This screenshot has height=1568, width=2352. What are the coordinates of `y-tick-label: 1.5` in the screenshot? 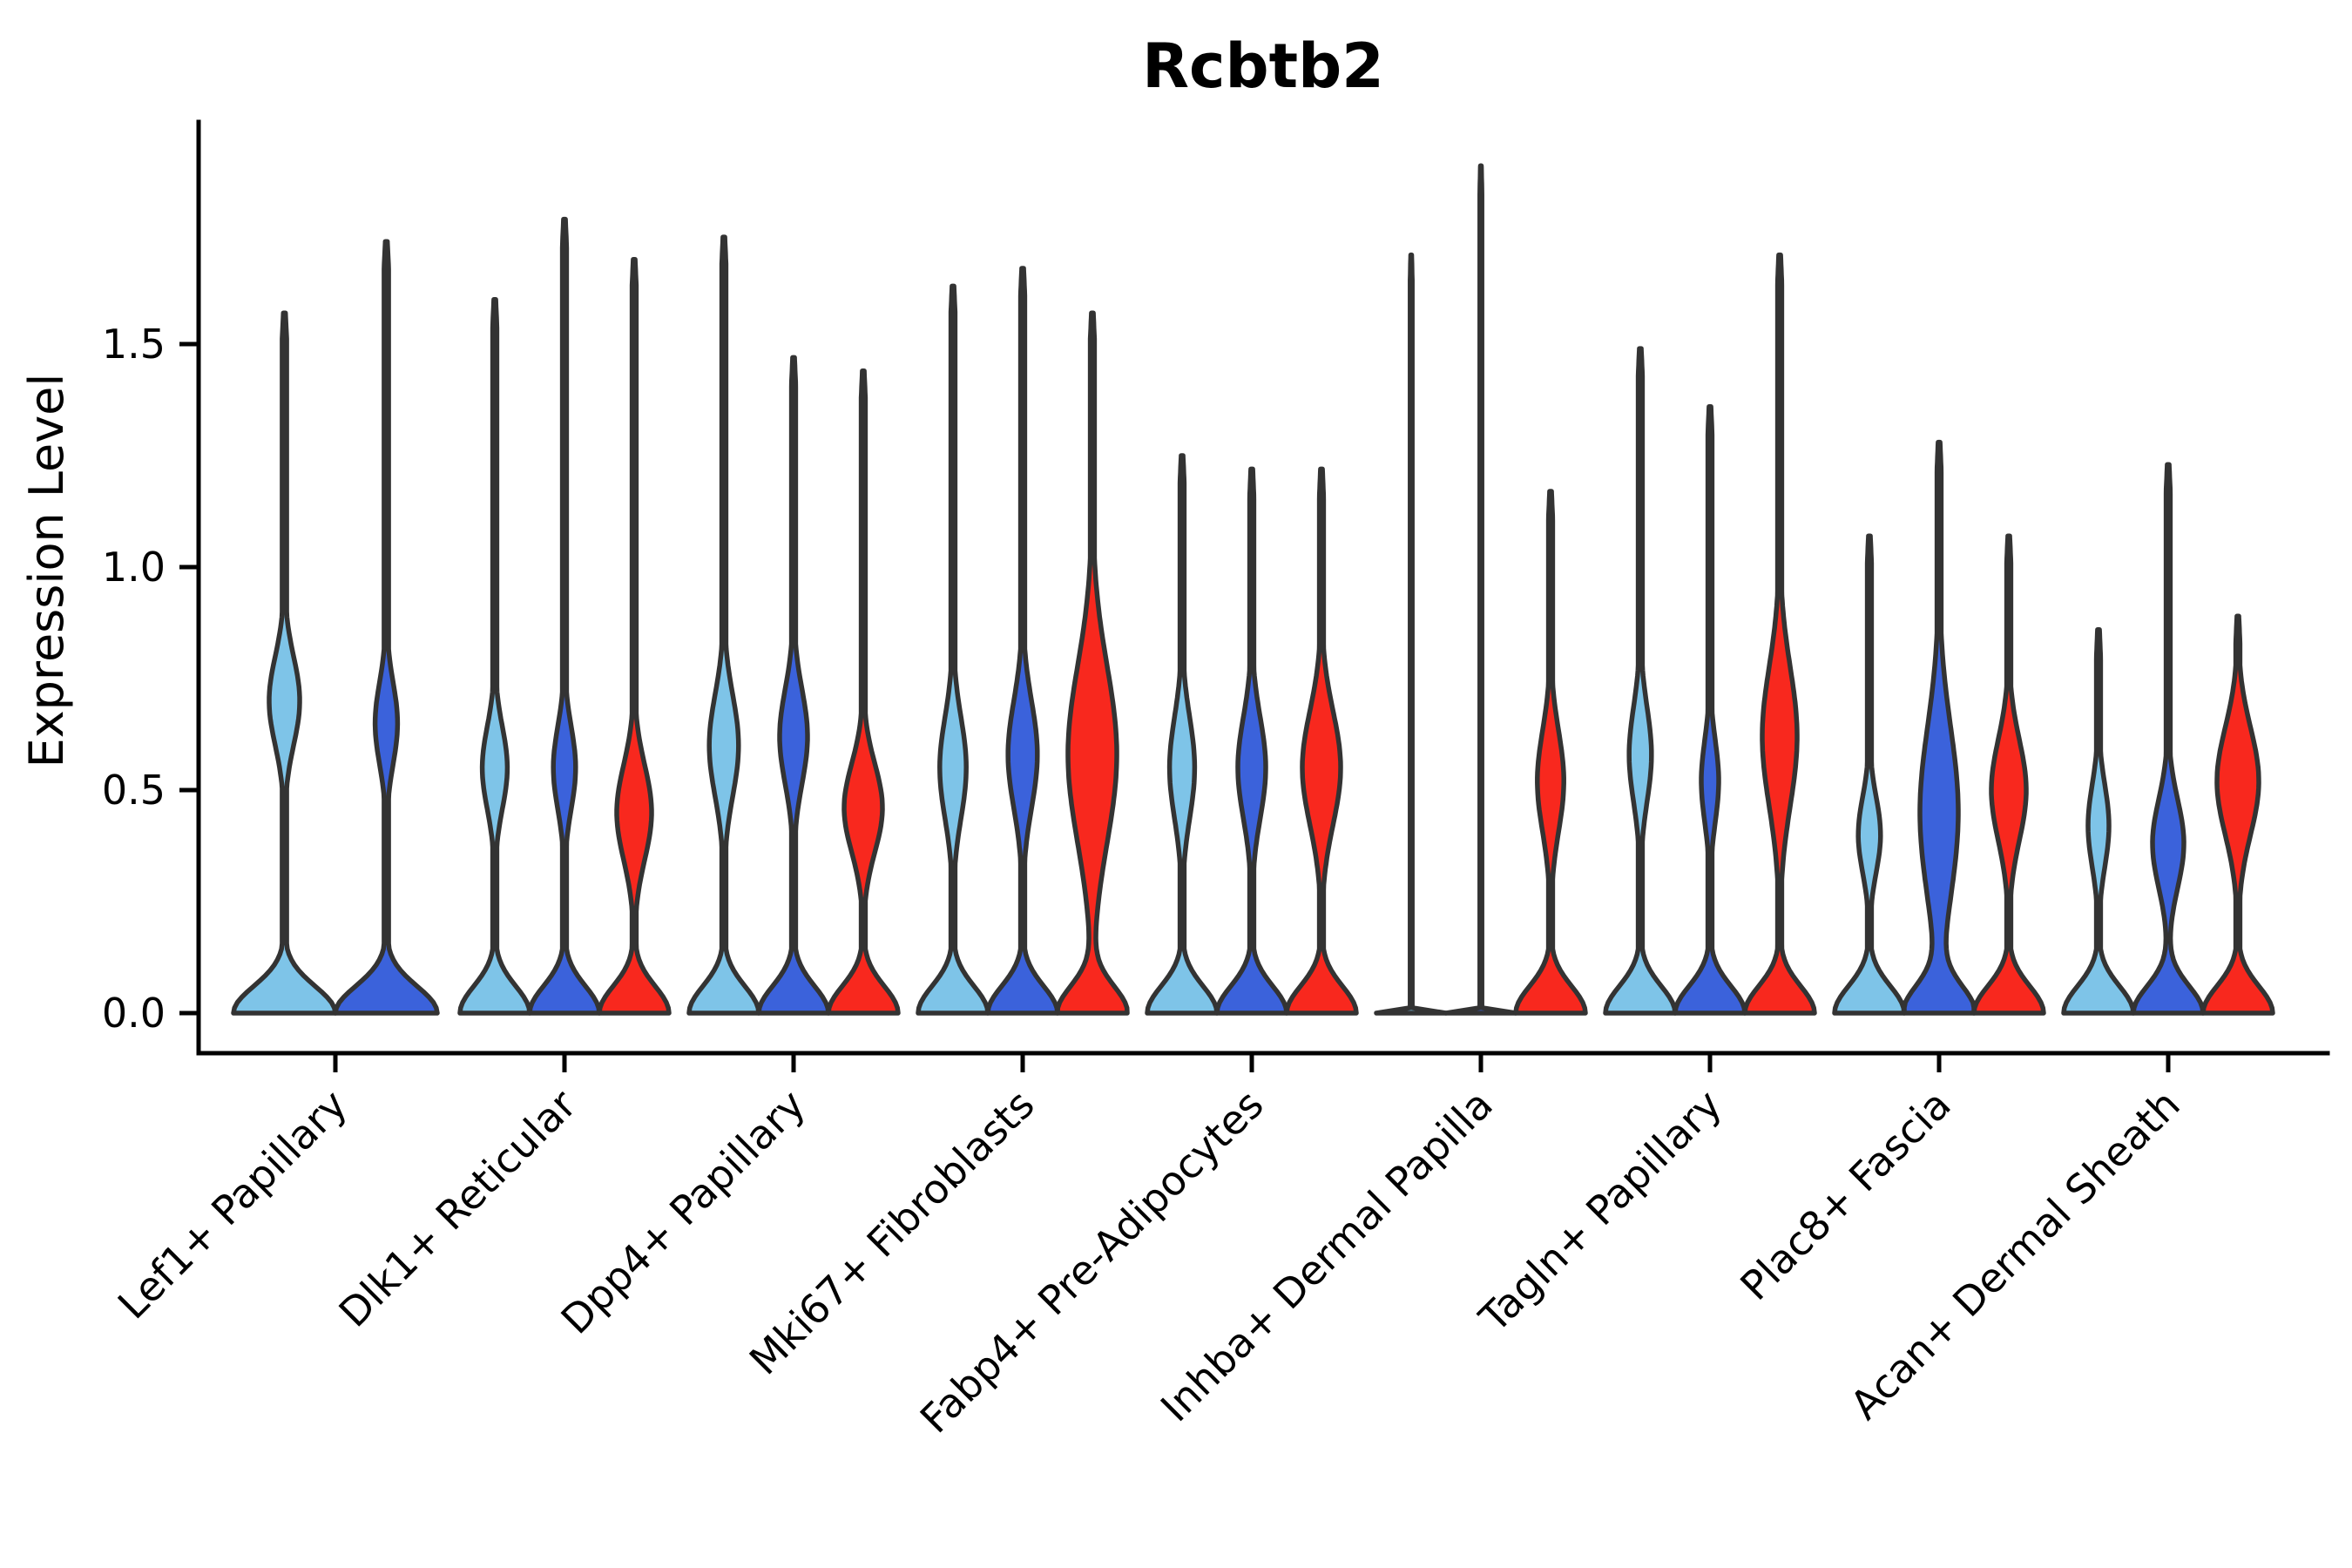 It's located at (134, 344).